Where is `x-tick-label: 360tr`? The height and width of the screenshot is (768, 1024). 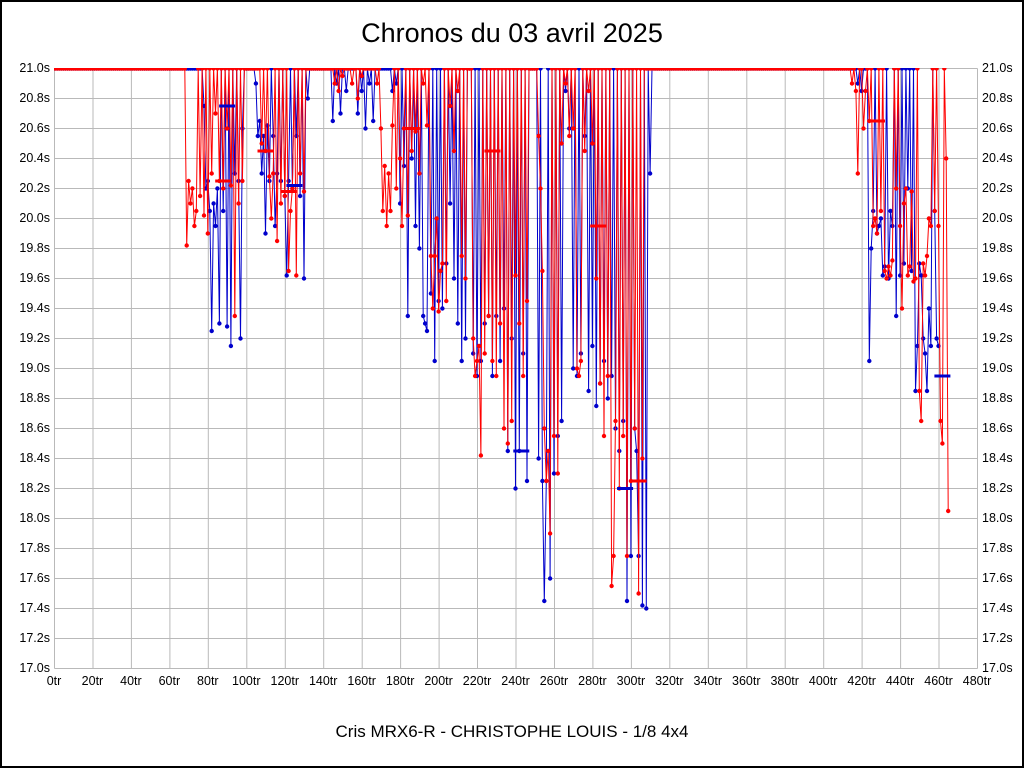 x-tick-label: 360tr is located at coordinates (746, 681).